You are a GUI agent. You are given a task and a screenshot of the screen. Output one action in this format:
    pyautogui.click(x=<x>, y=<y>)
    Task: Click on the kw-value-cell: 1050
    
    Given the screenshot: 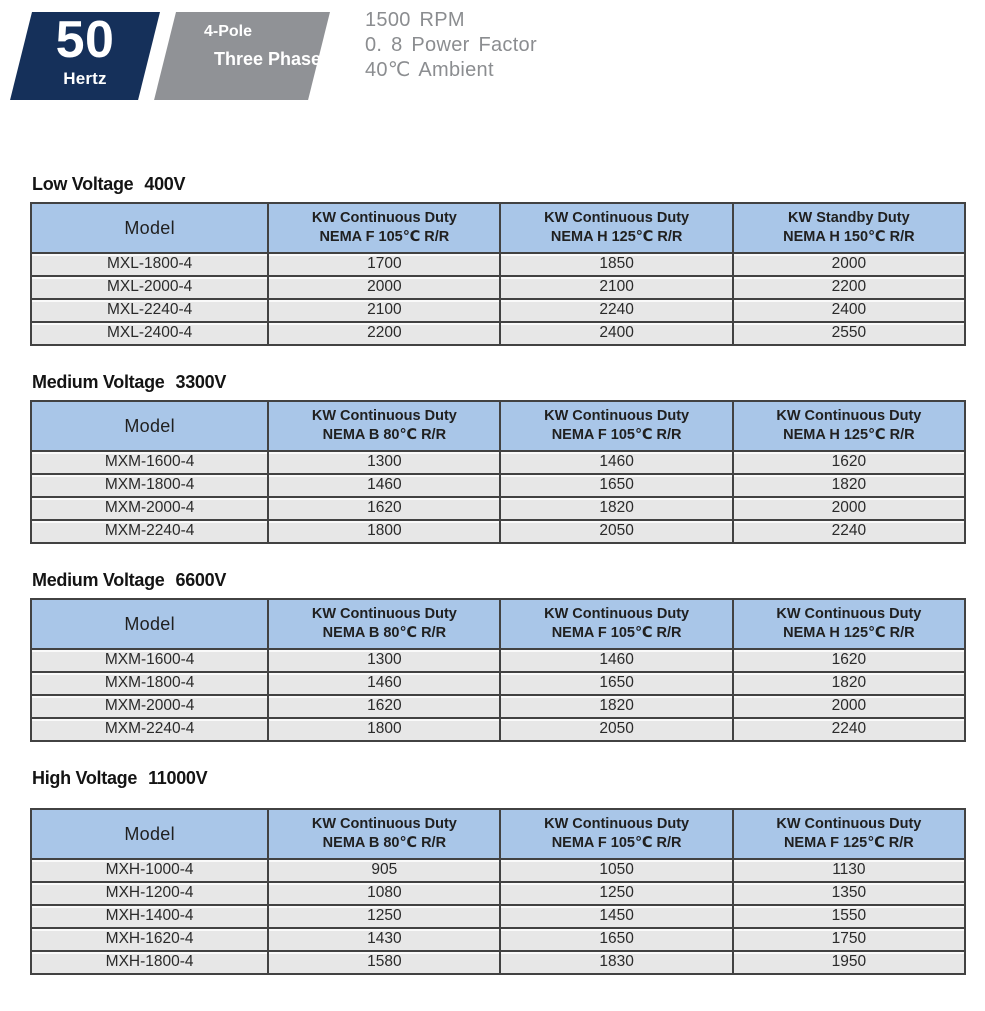 What is the action you would take?
    pyautogui.click(x=616, y=870)
    